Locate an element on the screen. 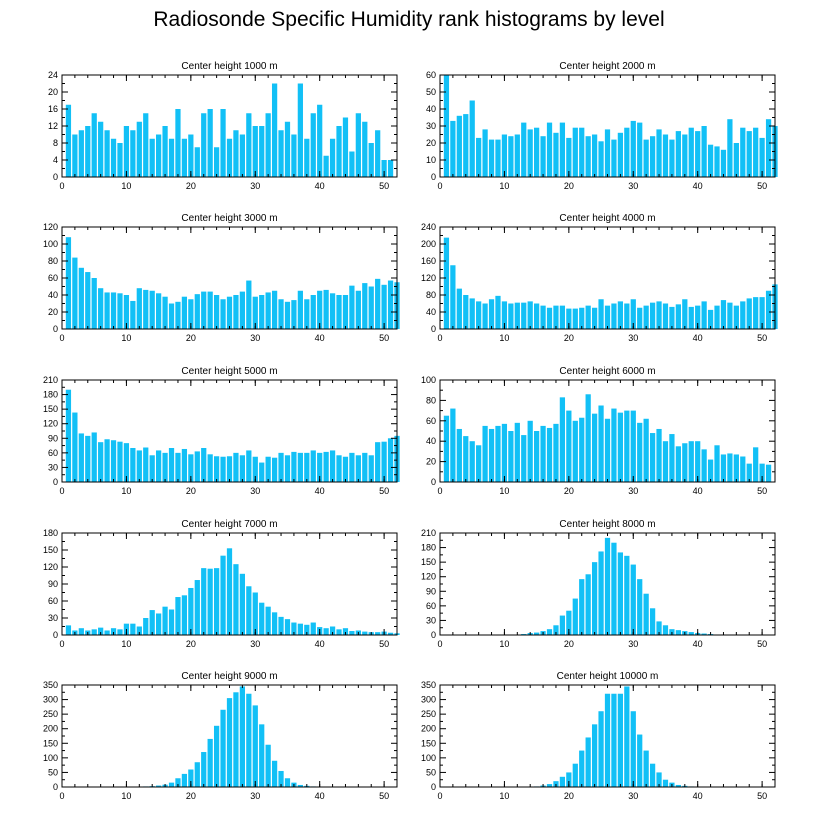  y-tick-label: 10 is located at coordinates (431, 160).